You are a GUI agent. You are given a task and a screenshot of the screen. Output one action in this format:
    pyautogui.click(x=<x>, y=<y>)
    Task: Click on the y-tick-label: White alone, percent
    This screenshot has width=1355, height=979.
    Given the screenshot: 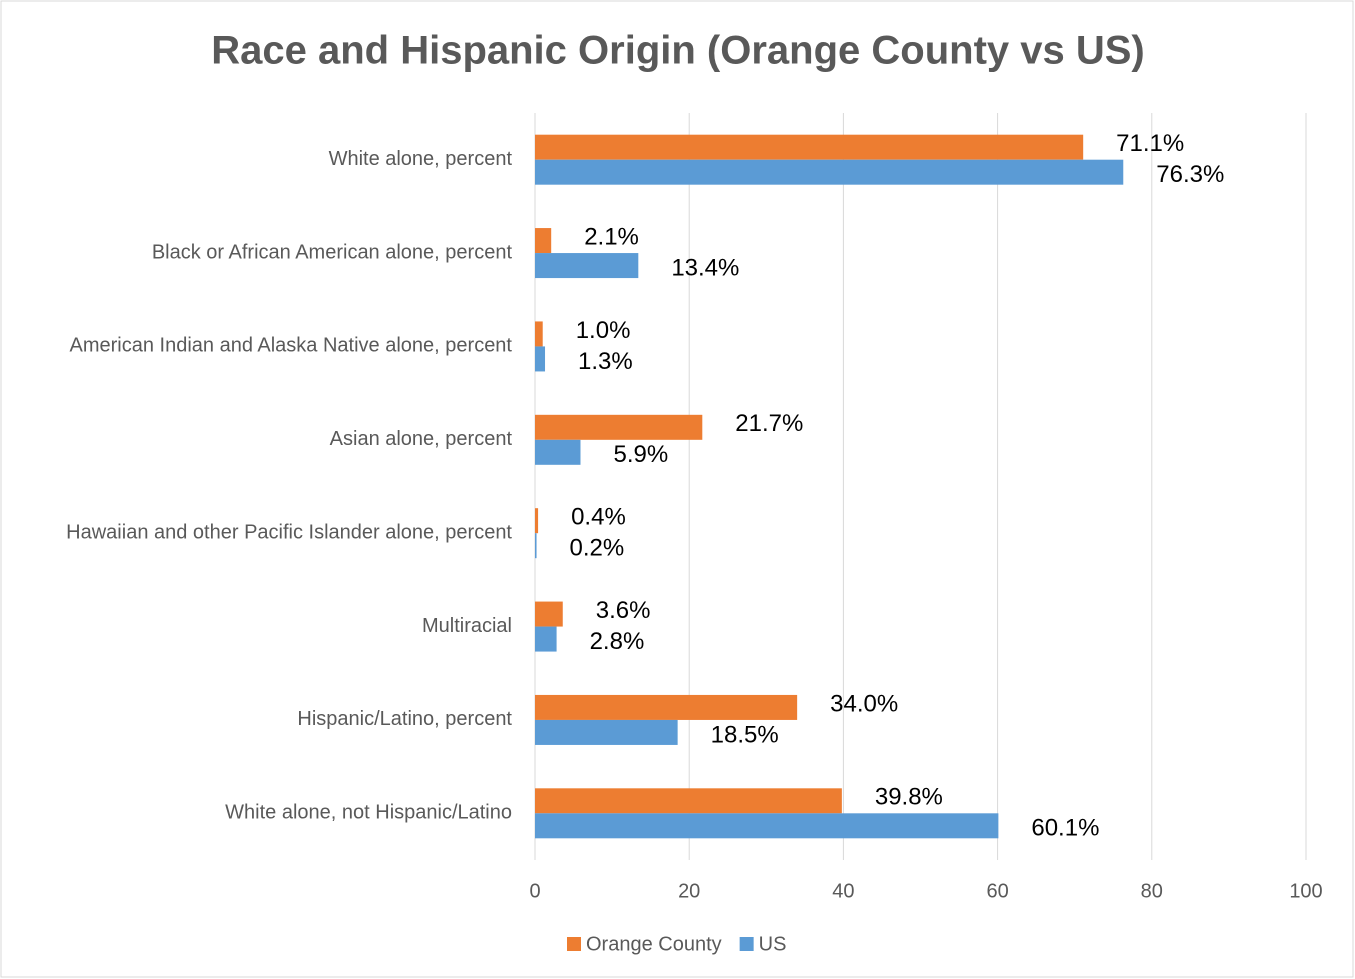 What is the action you would take?
    pyautogui.click(x=421, y=159)
    